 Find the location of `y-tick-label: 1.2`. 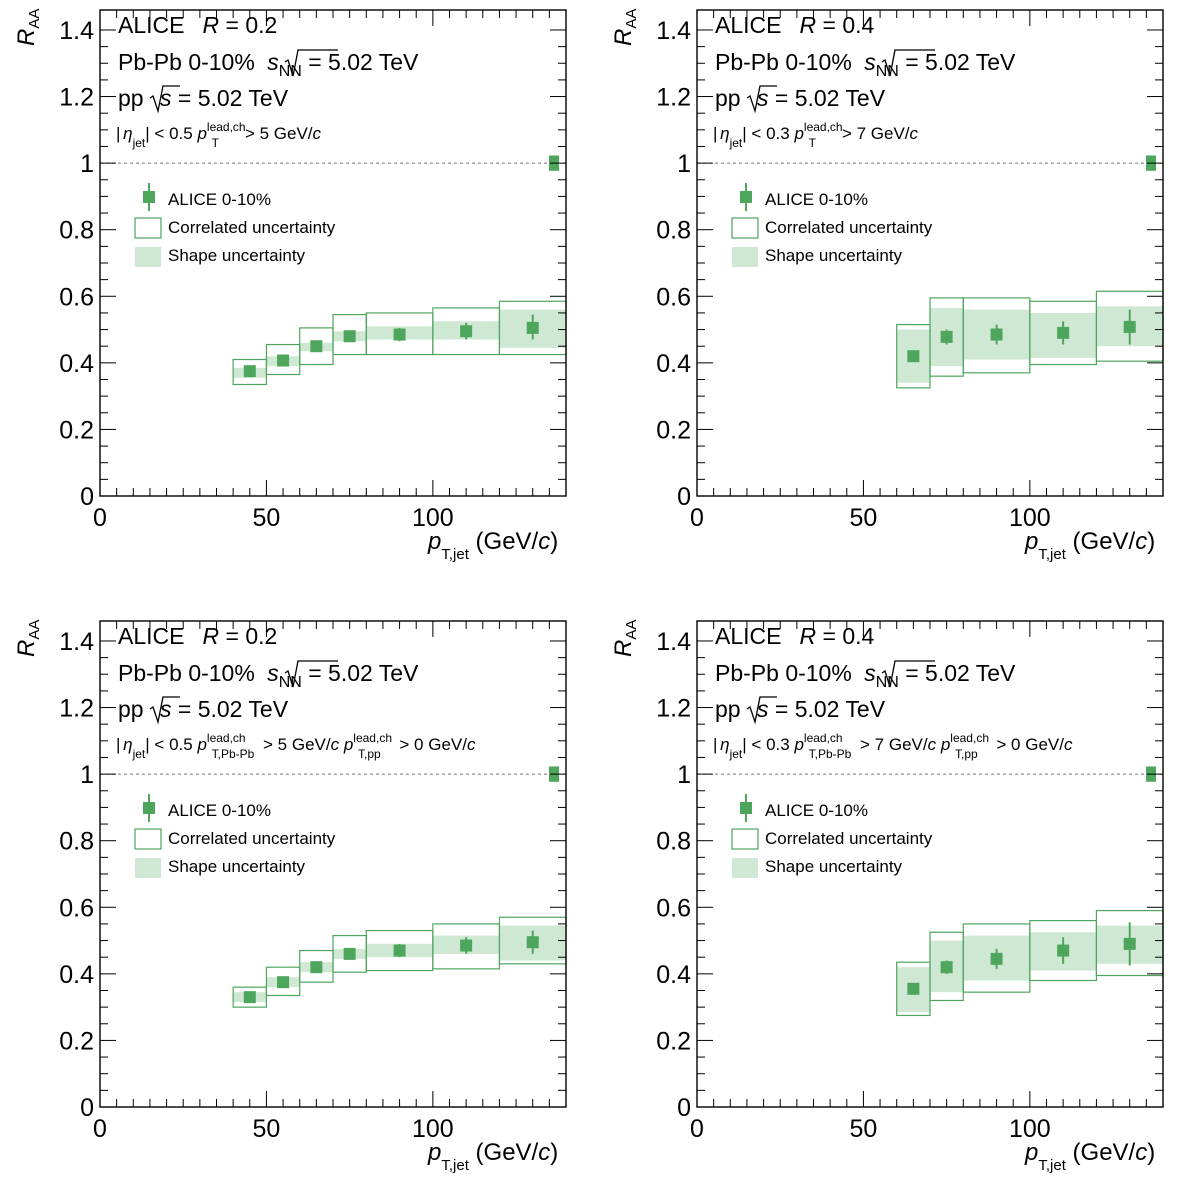

y-tick-label: 1.2 is located at coordinates (673, 709).